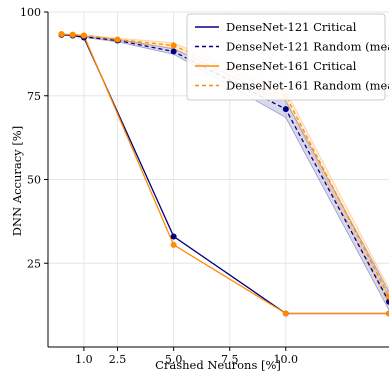  I want to click on legend-box, so click(286, 57).